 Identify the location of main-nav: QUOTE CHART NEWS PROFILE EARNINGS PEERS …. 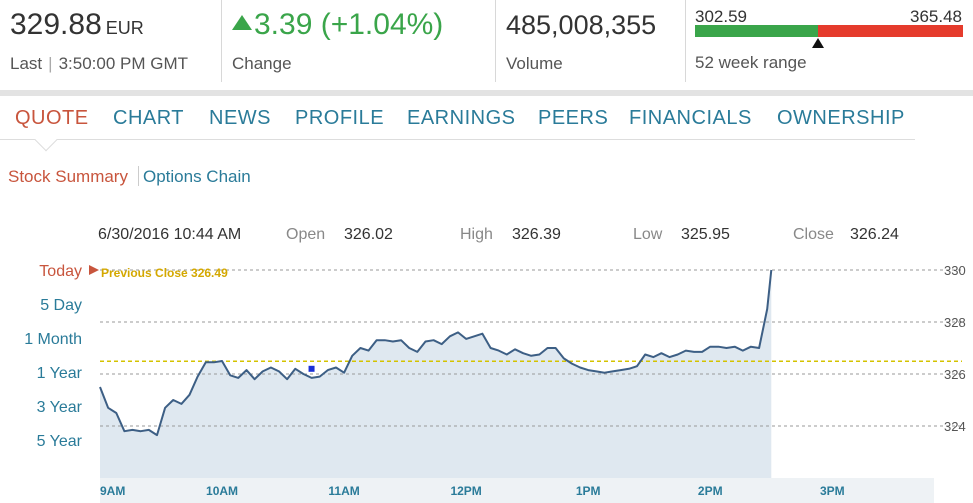
(486, 124).